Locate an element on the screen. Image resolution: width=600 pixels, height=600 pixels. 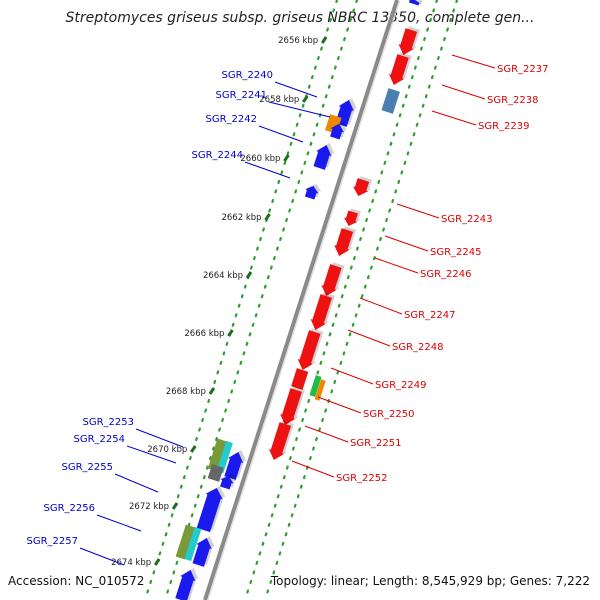
gene-arrow-SGR_2244b-body is located at coordinates (311, 193).